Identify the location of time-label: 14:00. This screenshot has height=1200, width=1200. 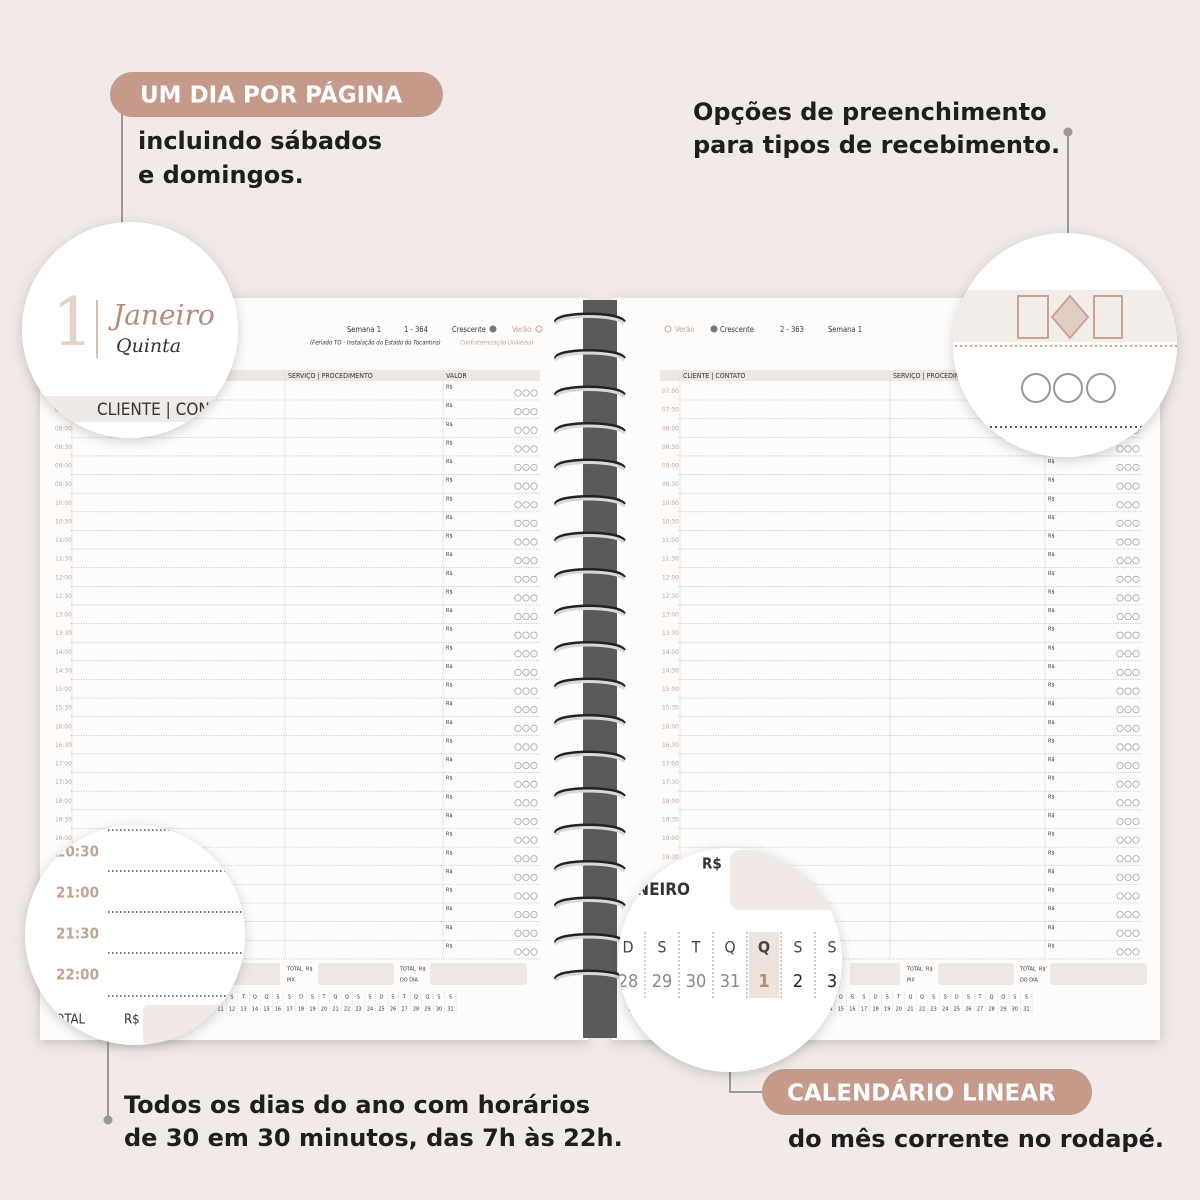
(670, 652).